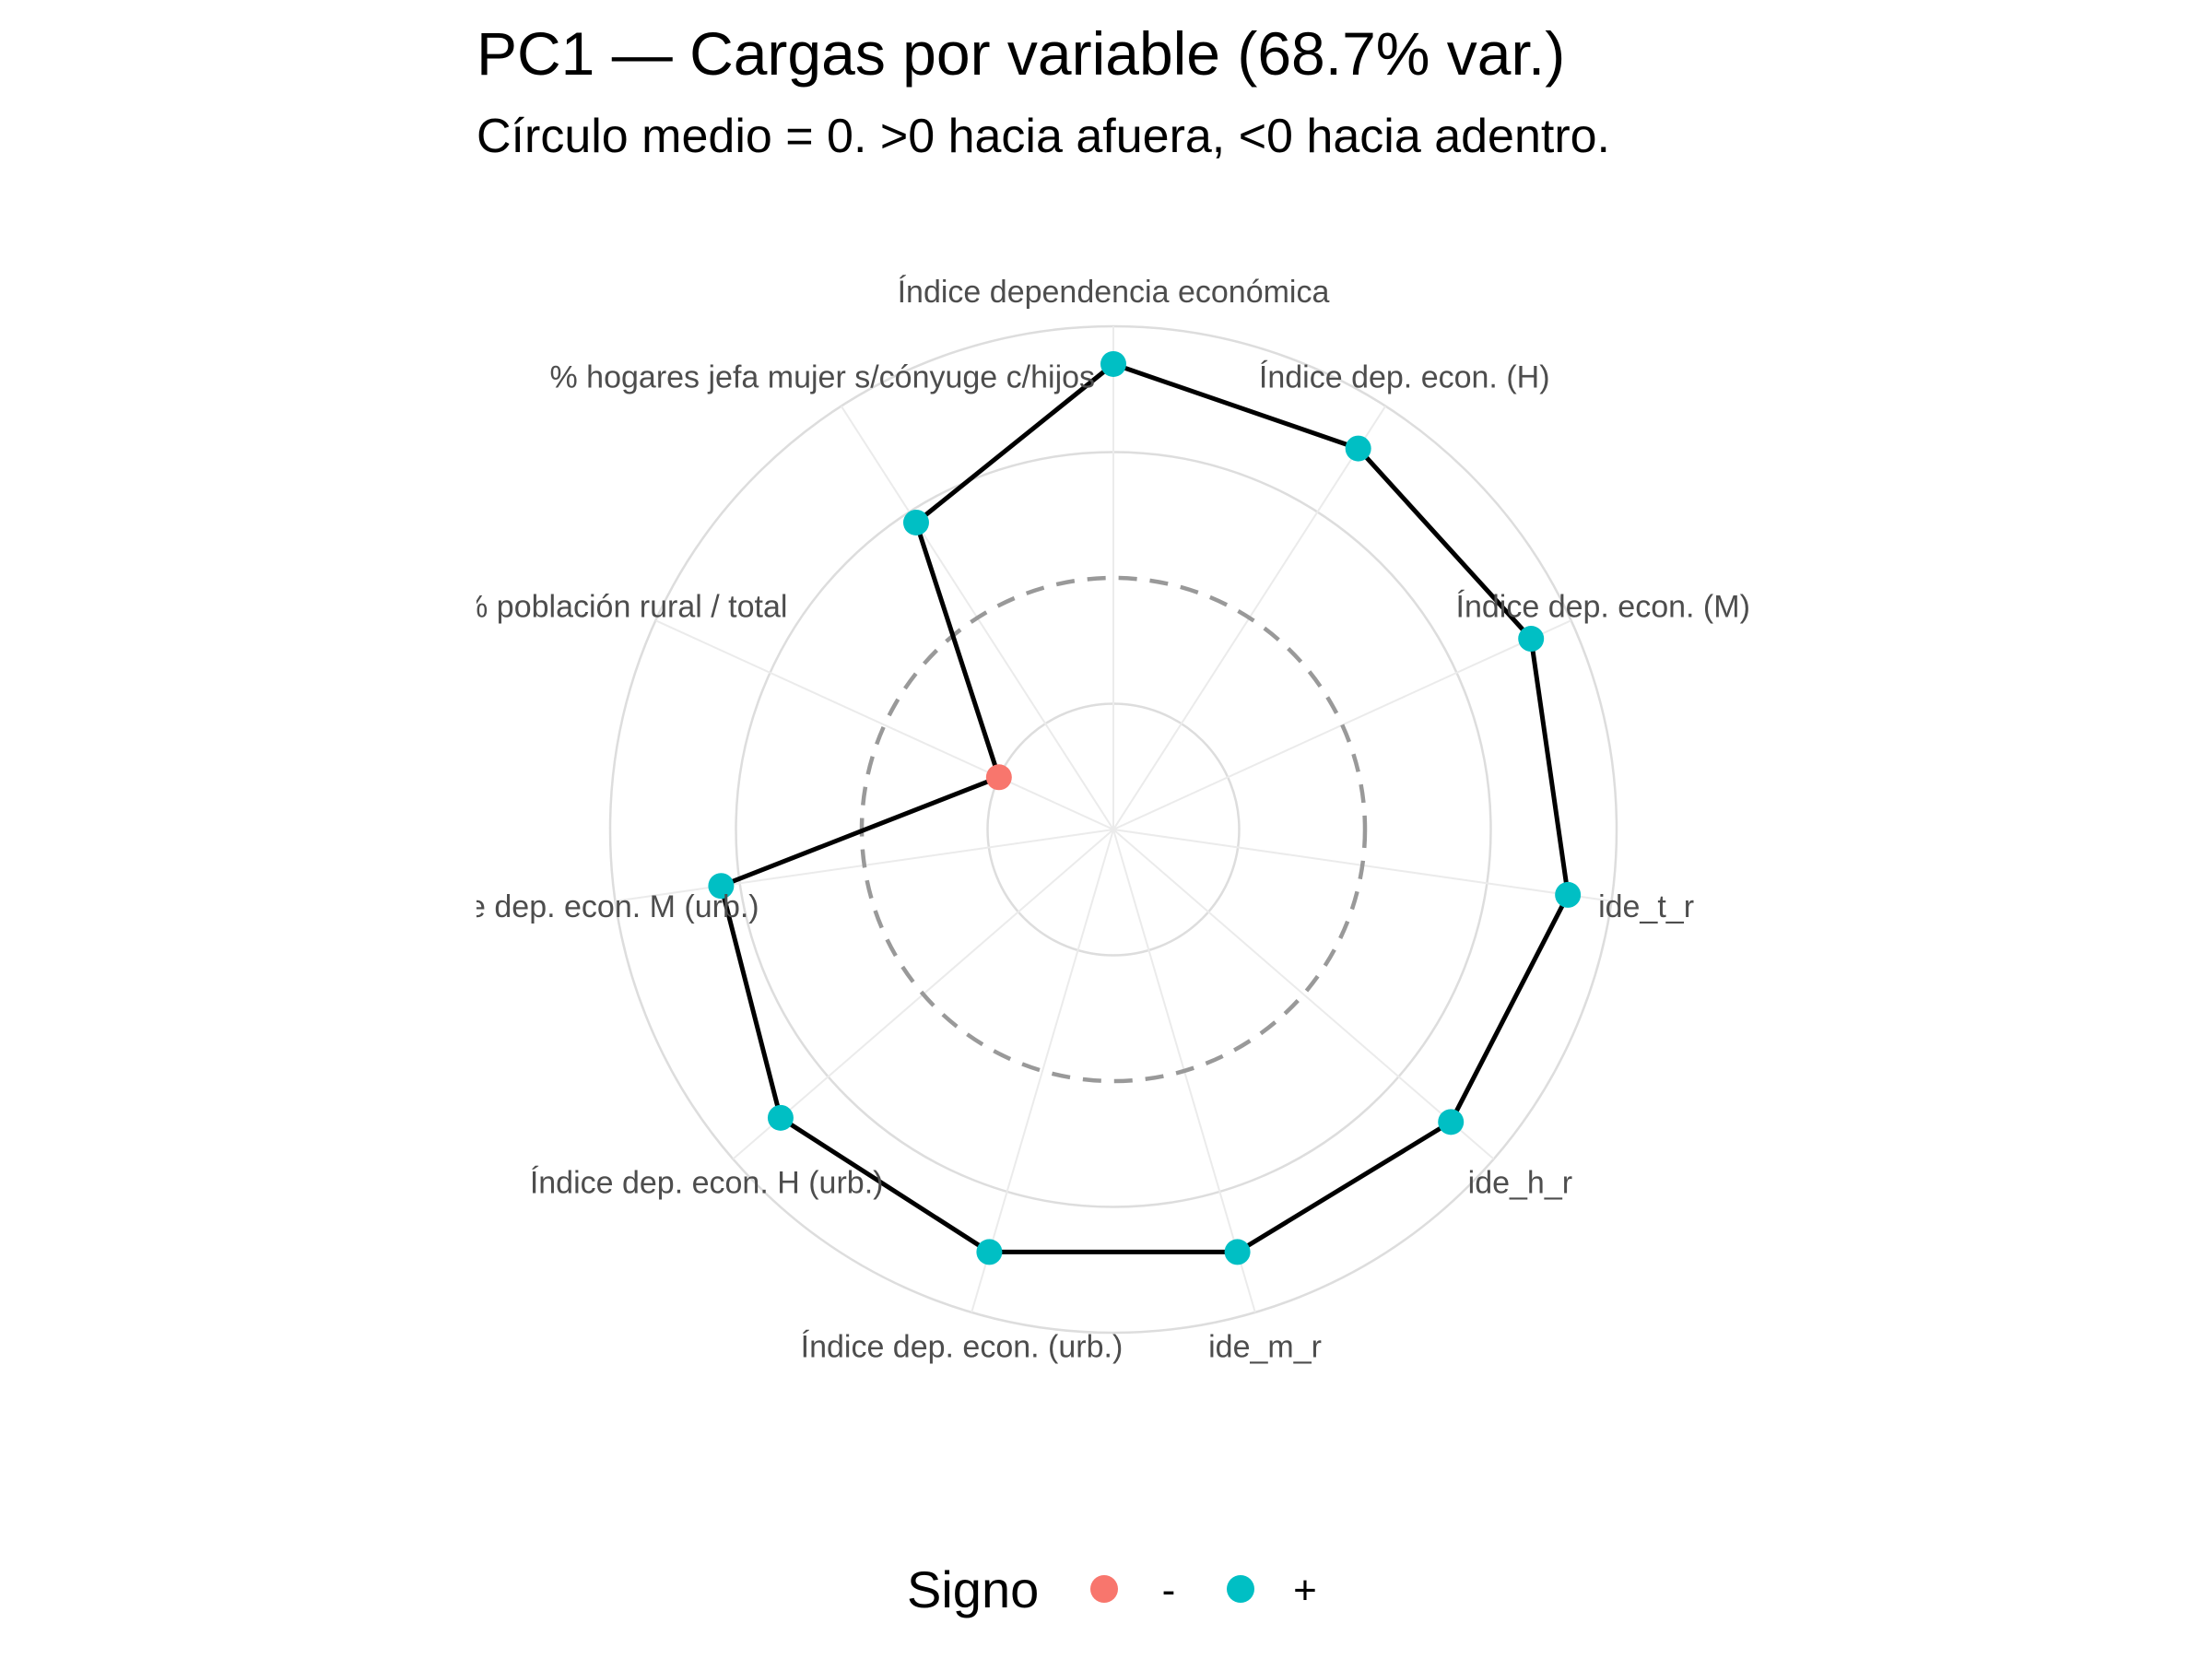  Describe the element at coordinates (962, 1346) in the screenshot. I see `axis-label-6: Índice dep. econ. (urb.)` at that location.